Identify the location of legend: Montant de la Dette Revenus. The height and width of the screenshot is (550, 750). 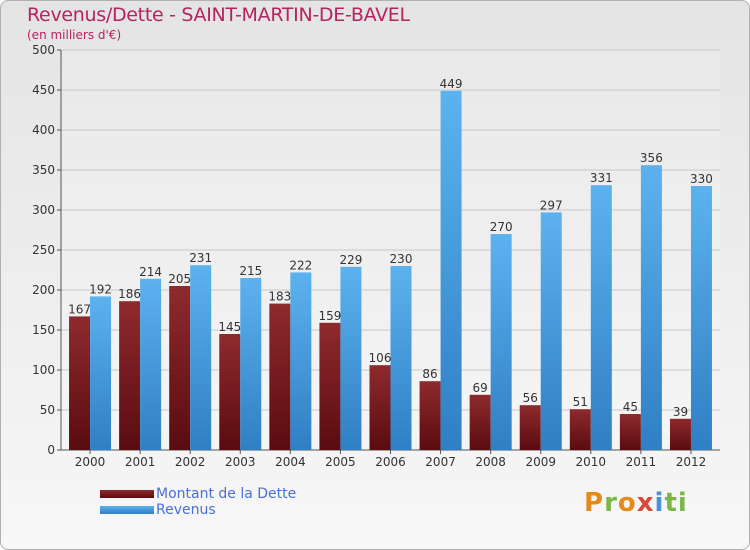
(198, 502).